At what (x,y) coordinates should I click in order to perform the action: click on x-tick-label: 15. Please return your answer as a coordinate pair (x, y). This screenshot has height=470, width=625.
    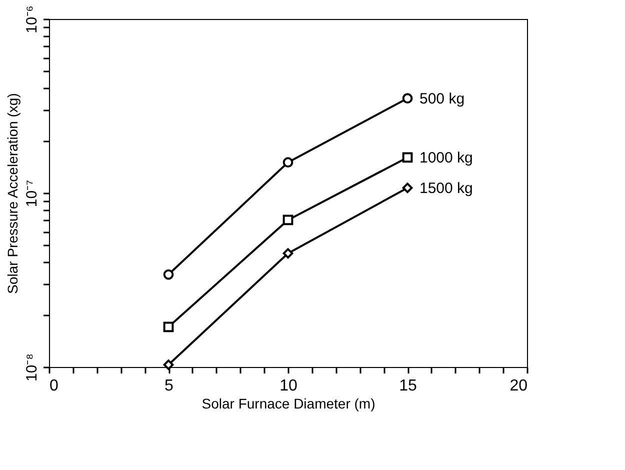
    Looking at the image, I should click on (408, 386).